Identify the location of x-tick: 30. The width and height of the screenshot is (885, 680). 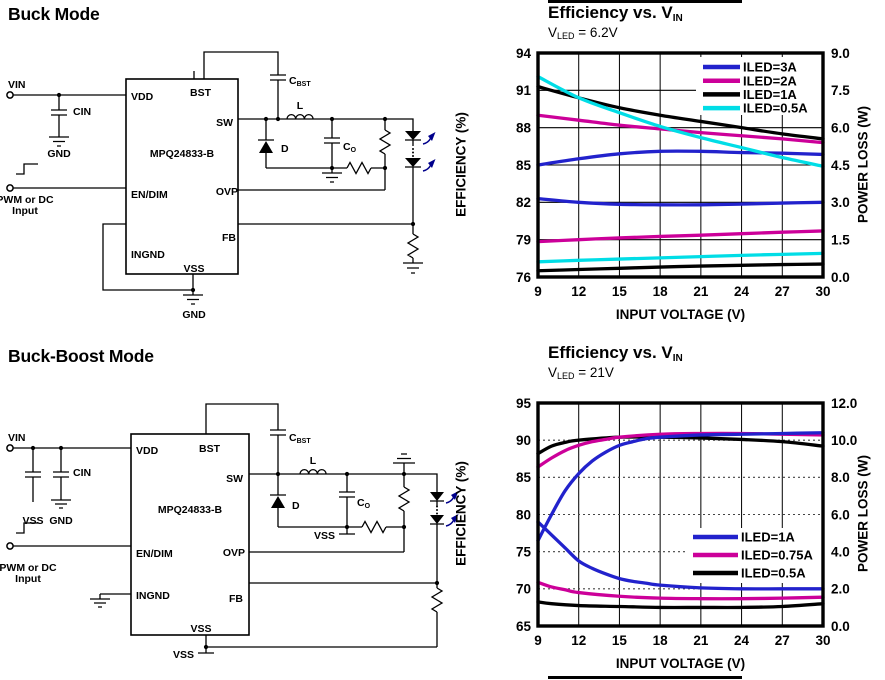
(822, 291).